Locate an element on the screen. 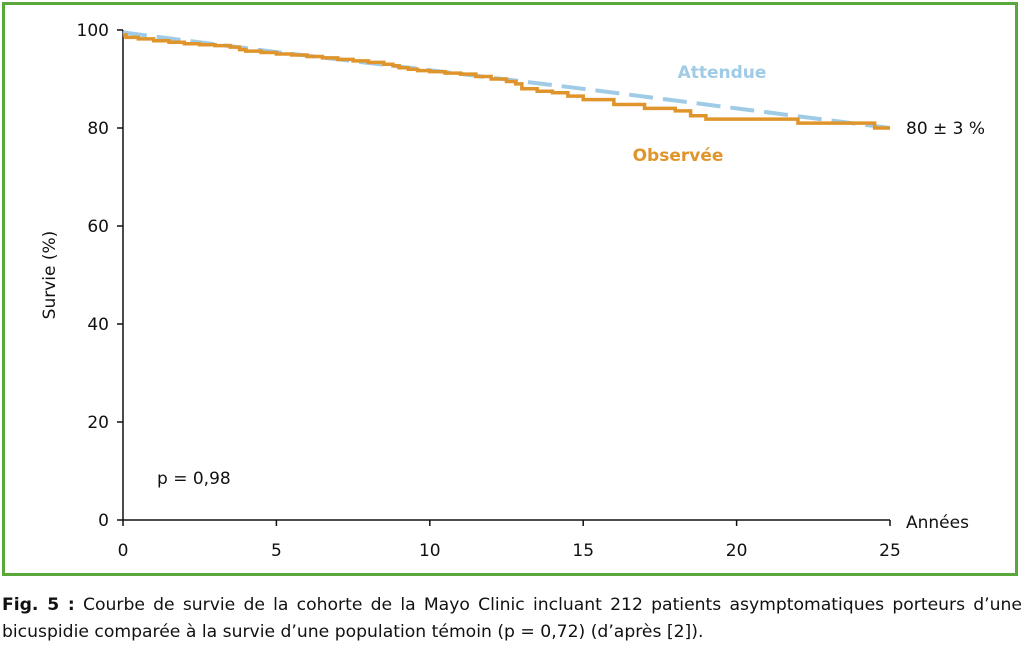  caption-label: Fig. 5 : is located at coordinates (38, 605).